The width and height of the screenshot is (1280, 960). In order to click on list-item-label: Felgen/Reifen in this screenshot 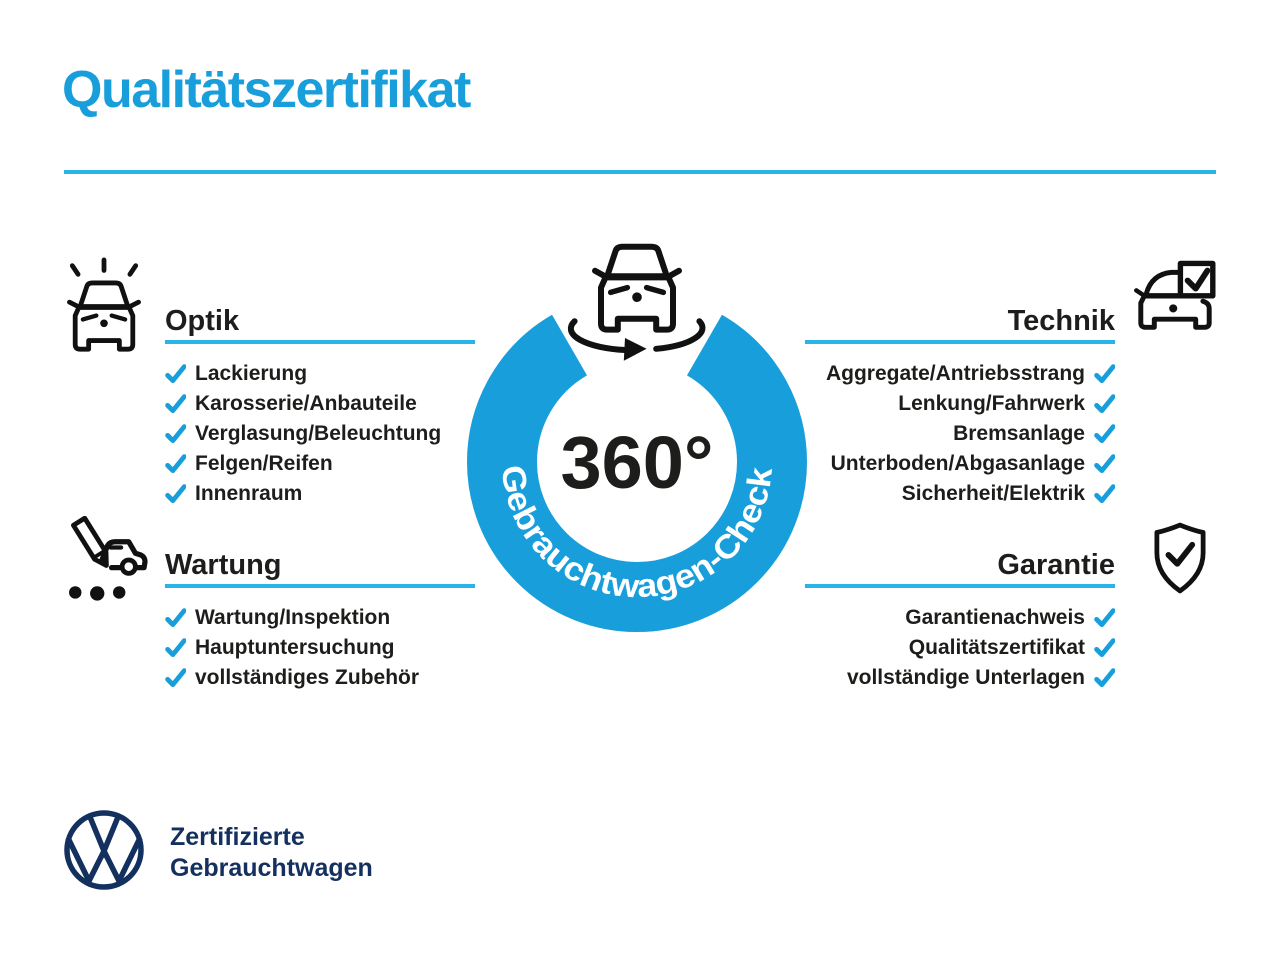, I will do `click(264, 463)`.